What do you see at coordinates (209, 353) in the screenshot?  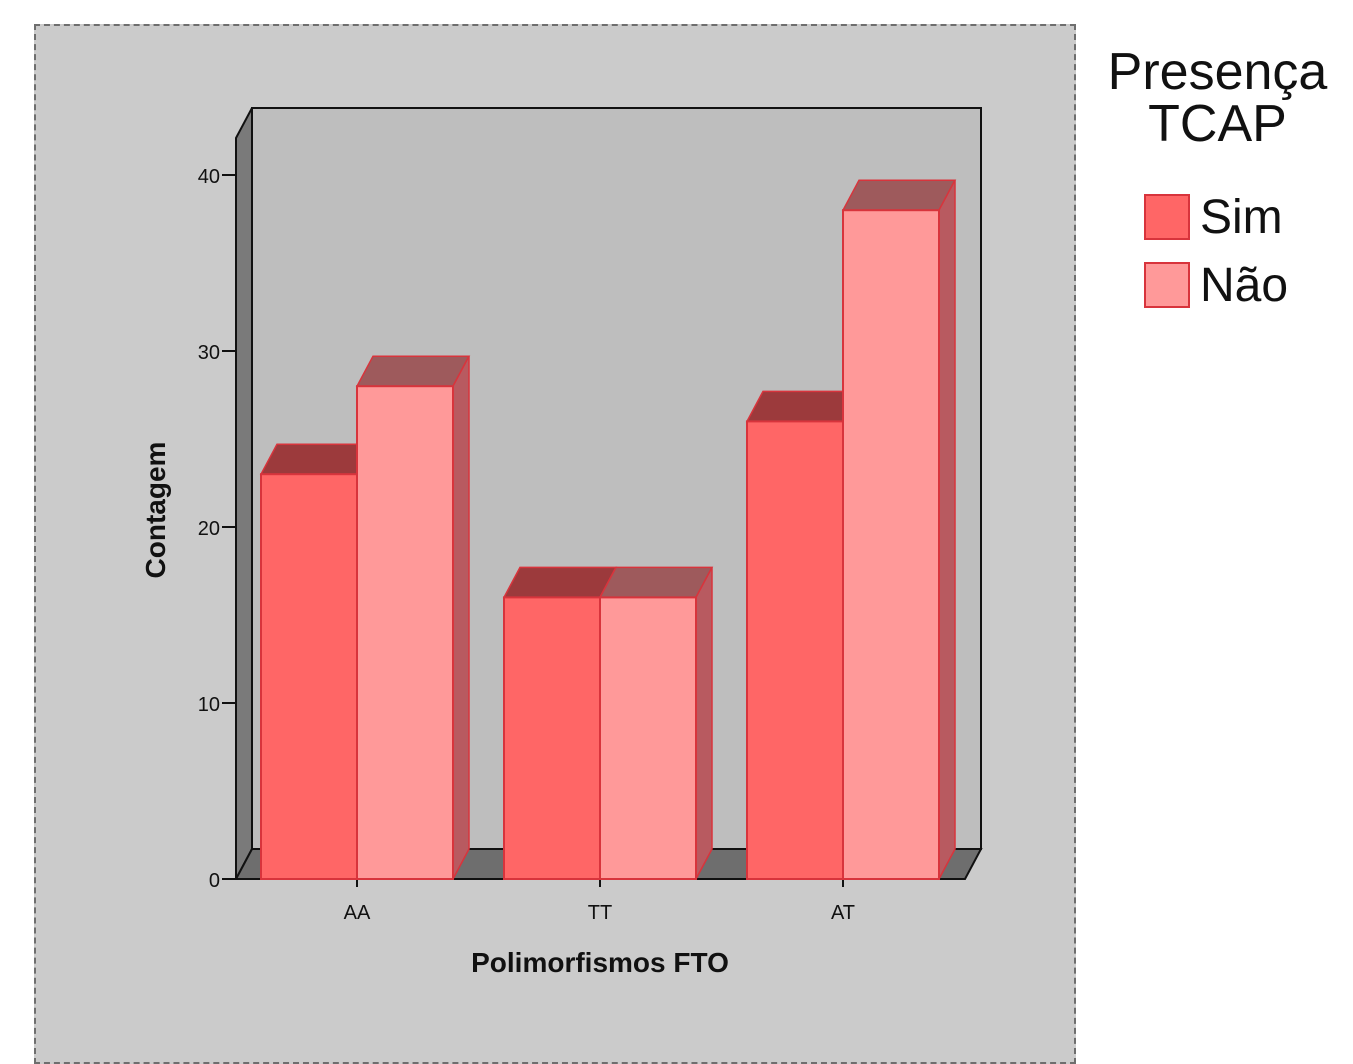 I see `y-tick-label: 30` at bounding box center [209, 353].